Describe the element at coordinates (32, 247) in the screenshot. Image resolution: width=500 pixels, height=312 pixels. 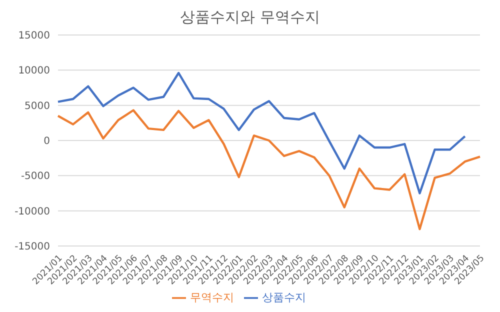
I see `y-tick-label: -15000` at that location.